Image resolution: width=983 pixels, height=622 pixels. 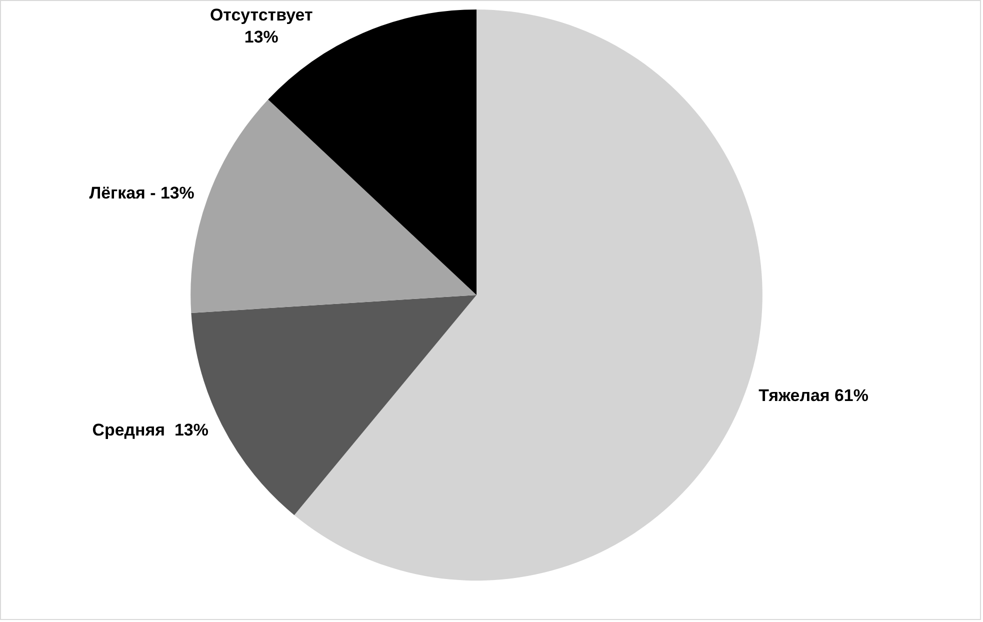 I want to click on slice-label: Лёгкая - 13%, so click(x=141, y=192).